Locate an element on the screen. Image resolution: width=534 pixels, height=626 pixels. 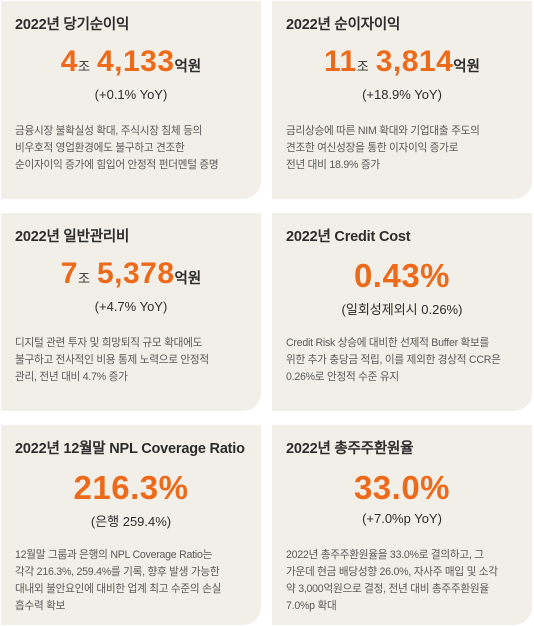
desc-line: 금융시장 불확실성 확대, 주식시장 침체 등의 is located at coordinates (109, 131).